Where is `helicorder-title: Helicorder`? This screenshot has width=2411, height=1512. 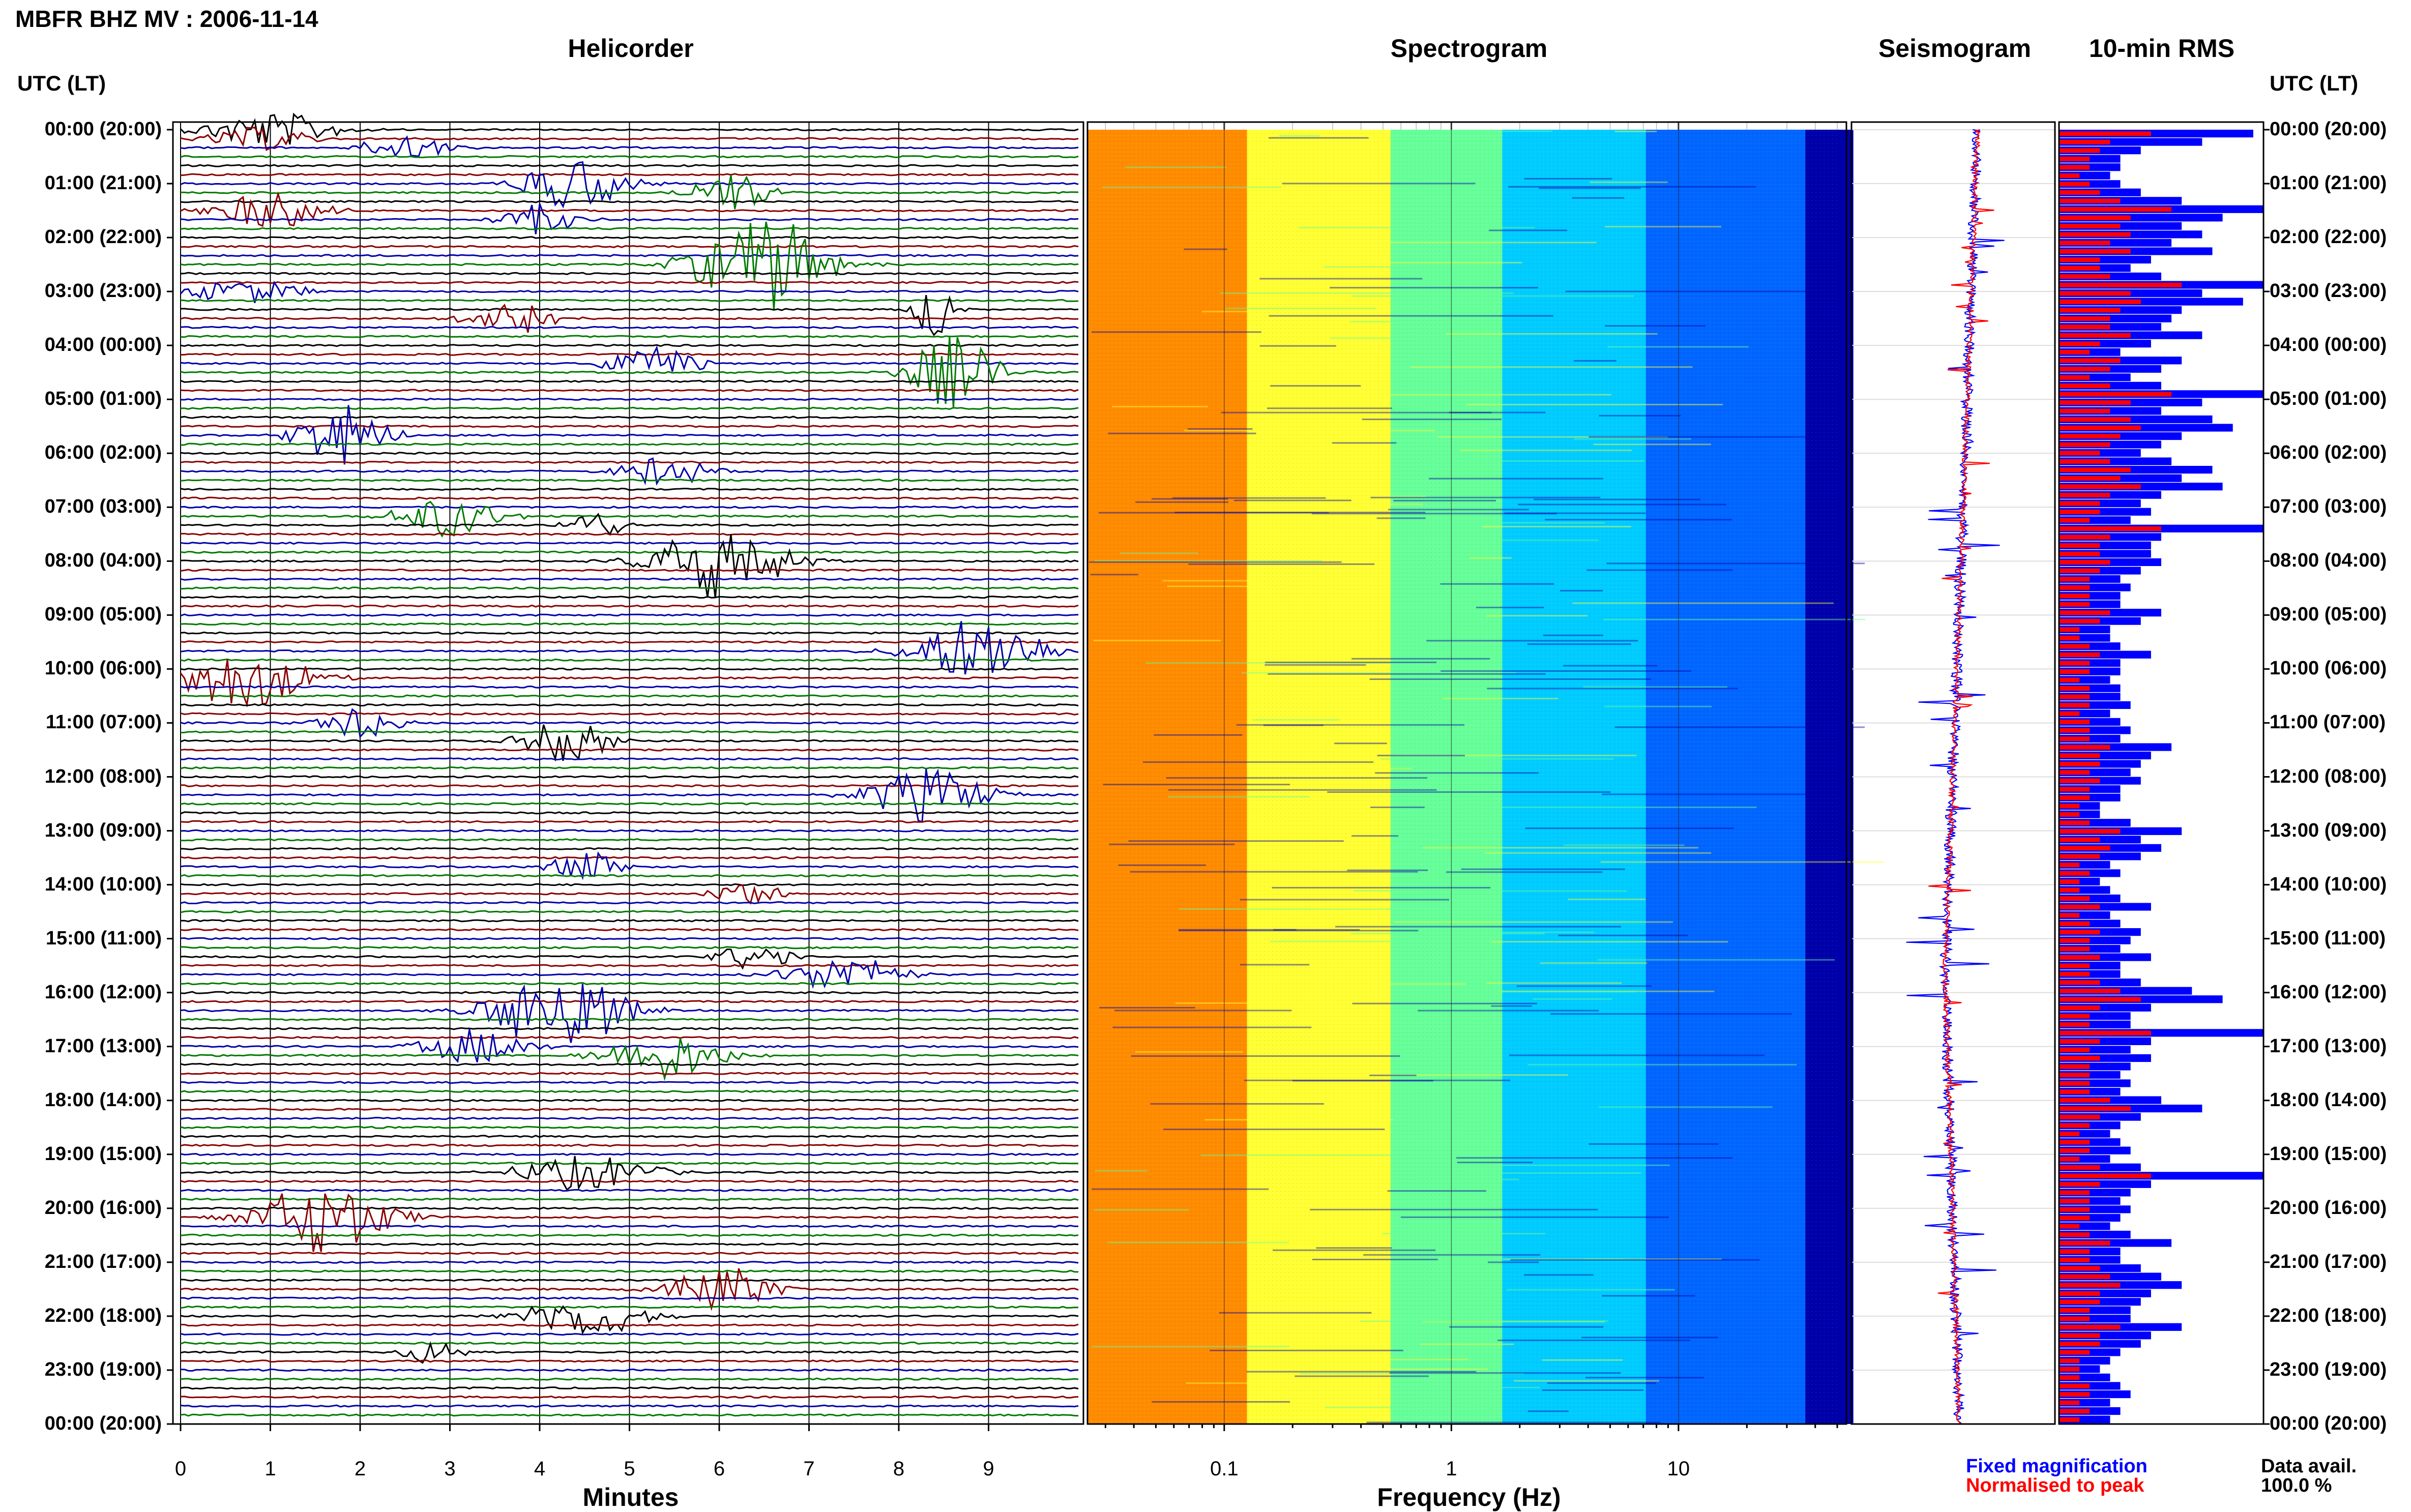
helicorder-title: Helicorder is located at coordinates (631, 48).